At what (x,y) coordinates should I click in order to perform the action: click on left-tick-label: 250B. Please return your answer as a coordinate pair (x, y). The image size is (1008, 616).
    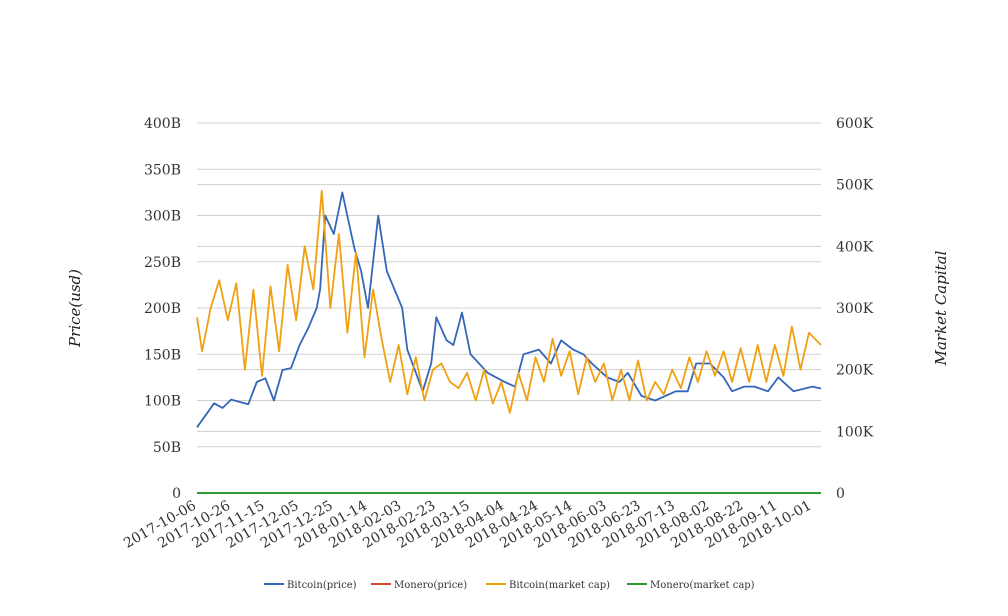
    Looking at the image, I should click on (162, 263).